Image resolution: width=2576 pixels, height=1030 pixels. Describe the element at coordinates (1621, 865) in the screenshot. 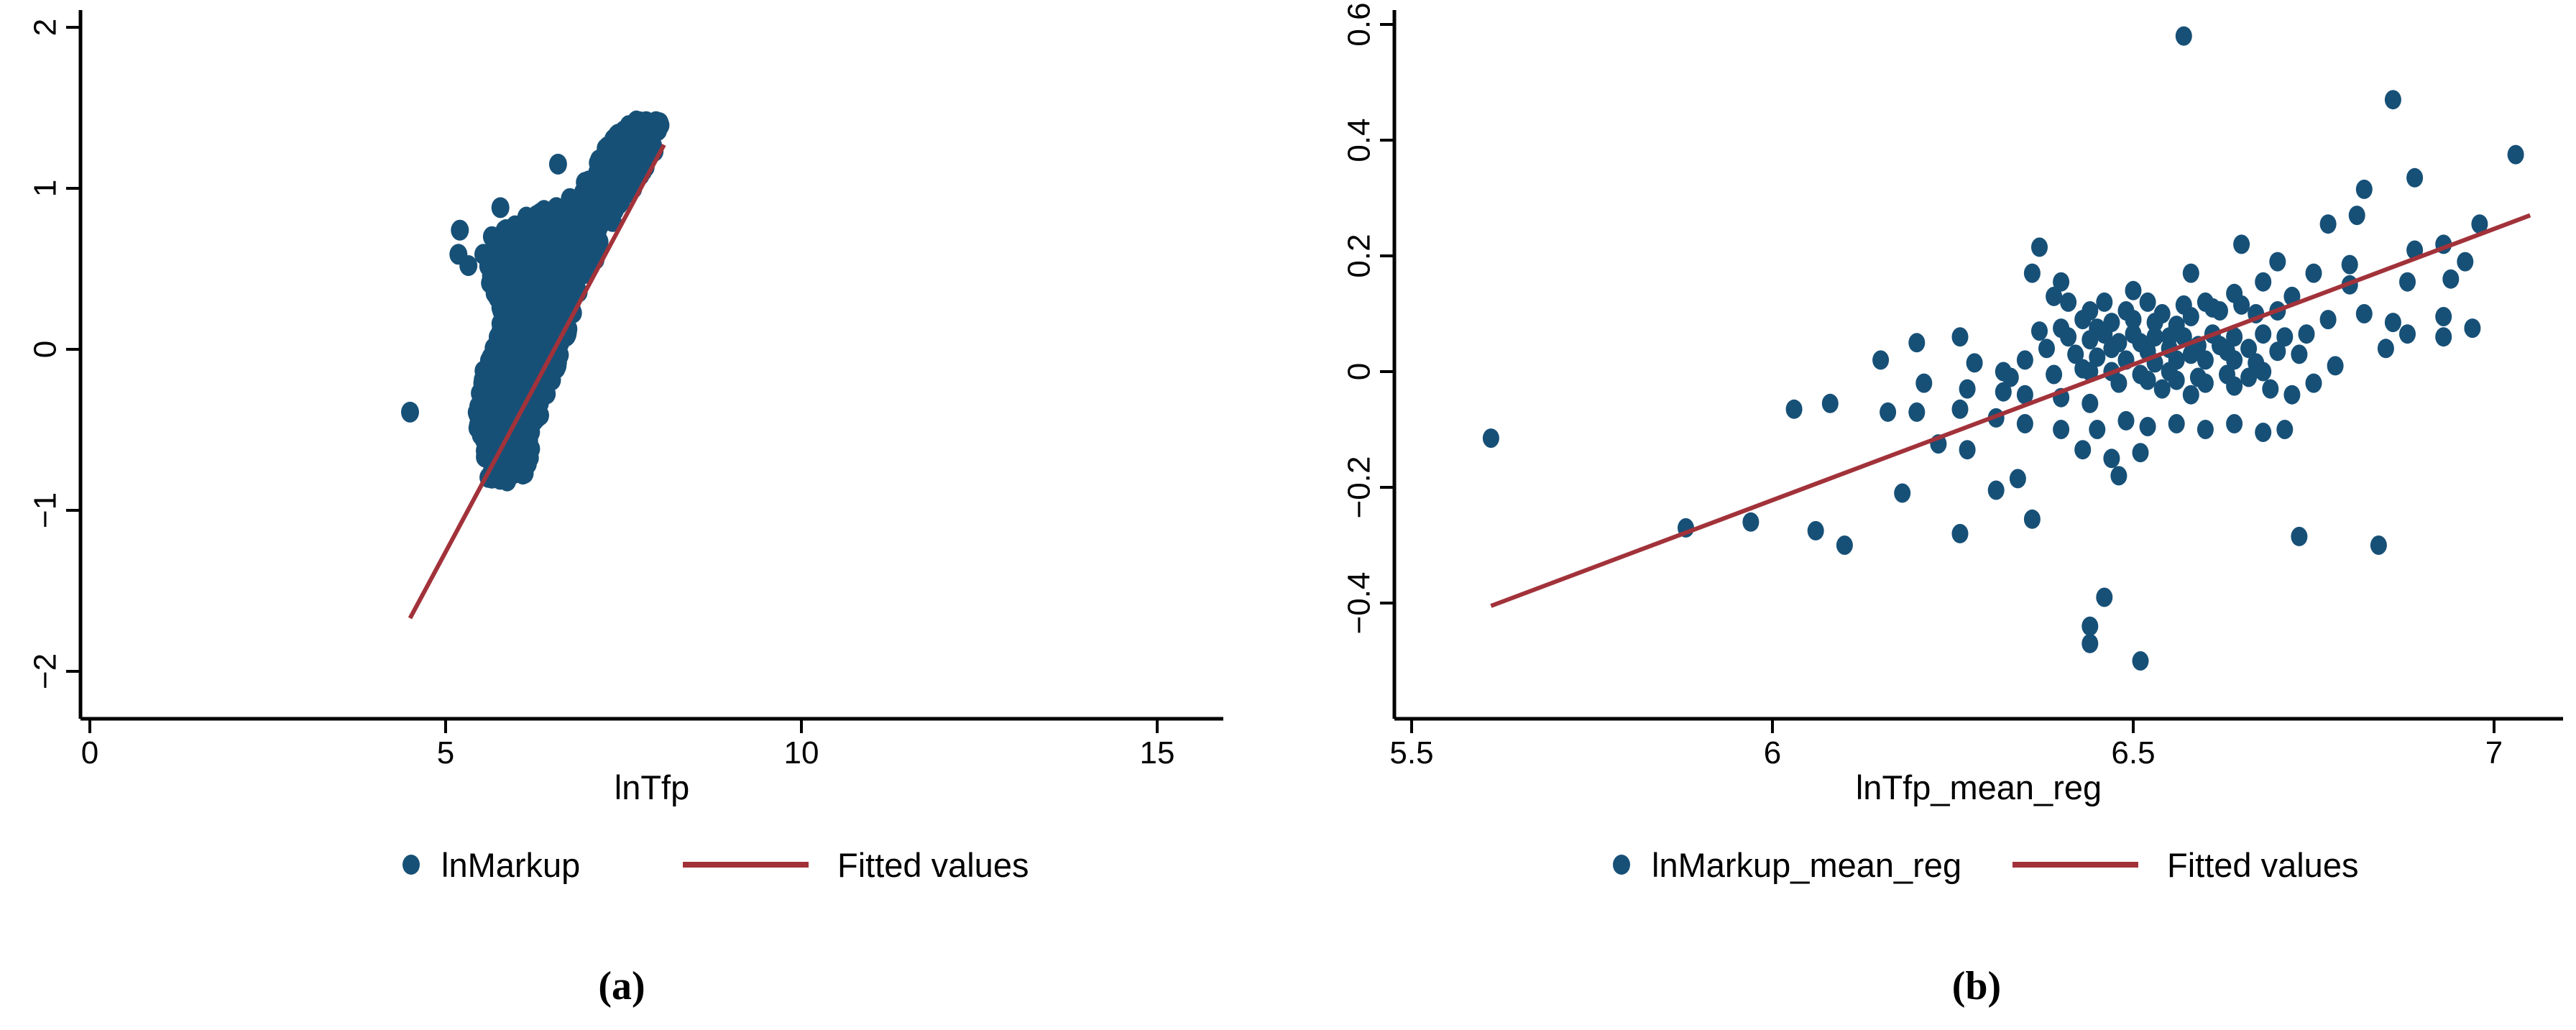

I see `panel-b-legend-dot-marker` at that location.